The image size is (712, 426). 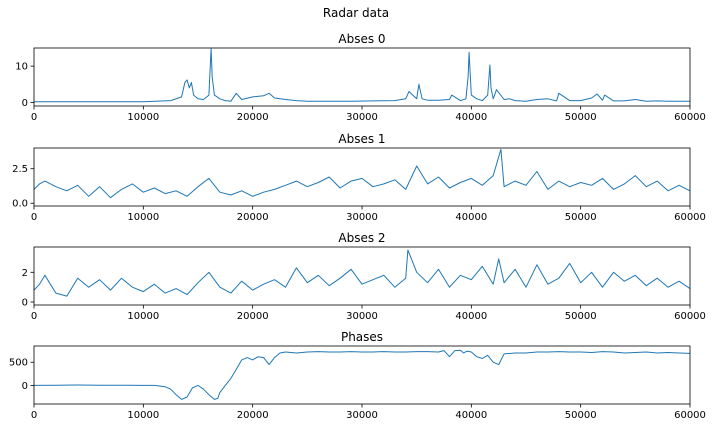 What do you see at coordinates (18, 363) in the screenshot?
I see `y-tick-label: 500` at bounding box center [18, 363].